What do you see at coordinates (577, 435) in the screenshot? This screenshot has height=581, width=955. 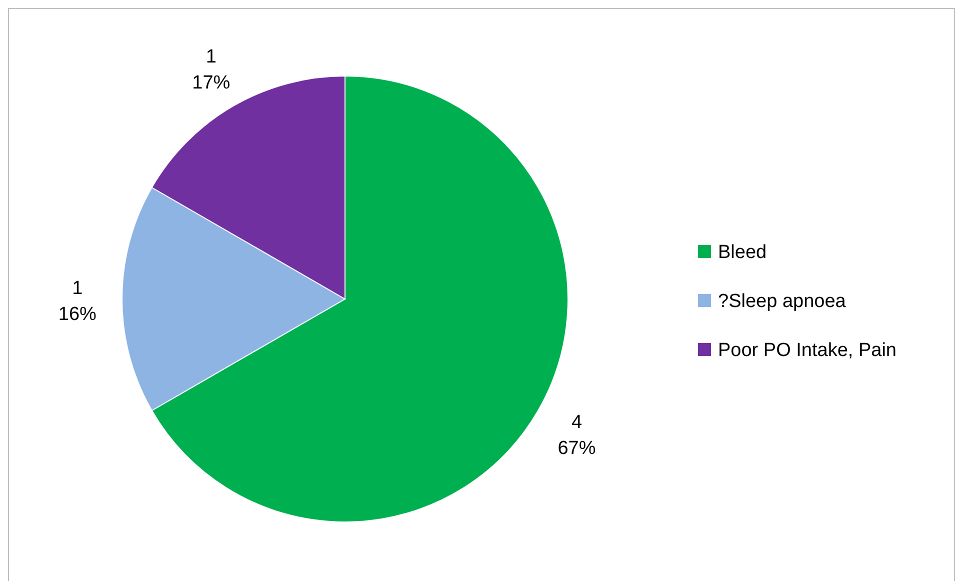 I see `data-label: 4 67%` at bounding box center [577, 435].